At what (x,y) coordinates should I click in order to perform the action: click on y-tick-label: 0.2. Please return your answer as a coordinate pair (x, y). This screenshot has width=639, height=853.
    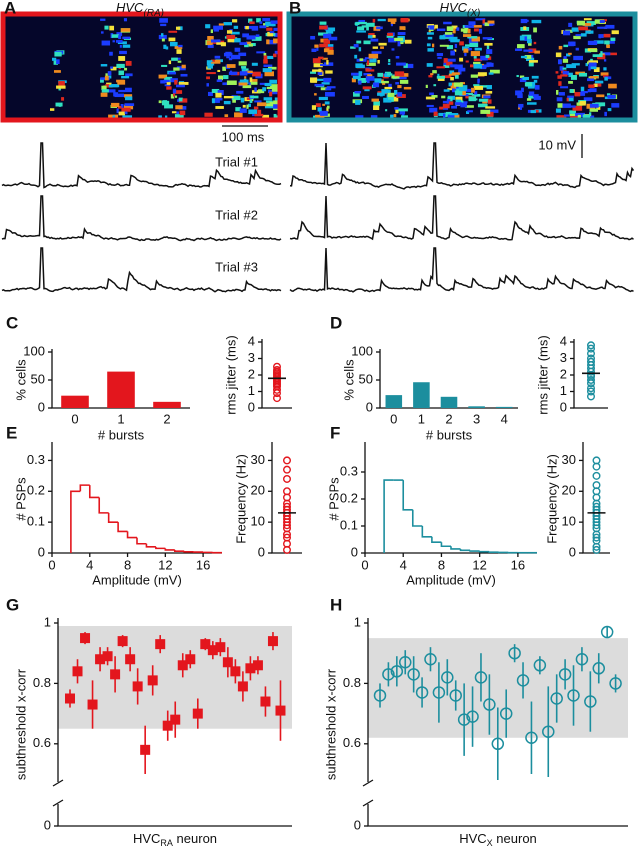
    Looking at the image, I should click on (36, 490).